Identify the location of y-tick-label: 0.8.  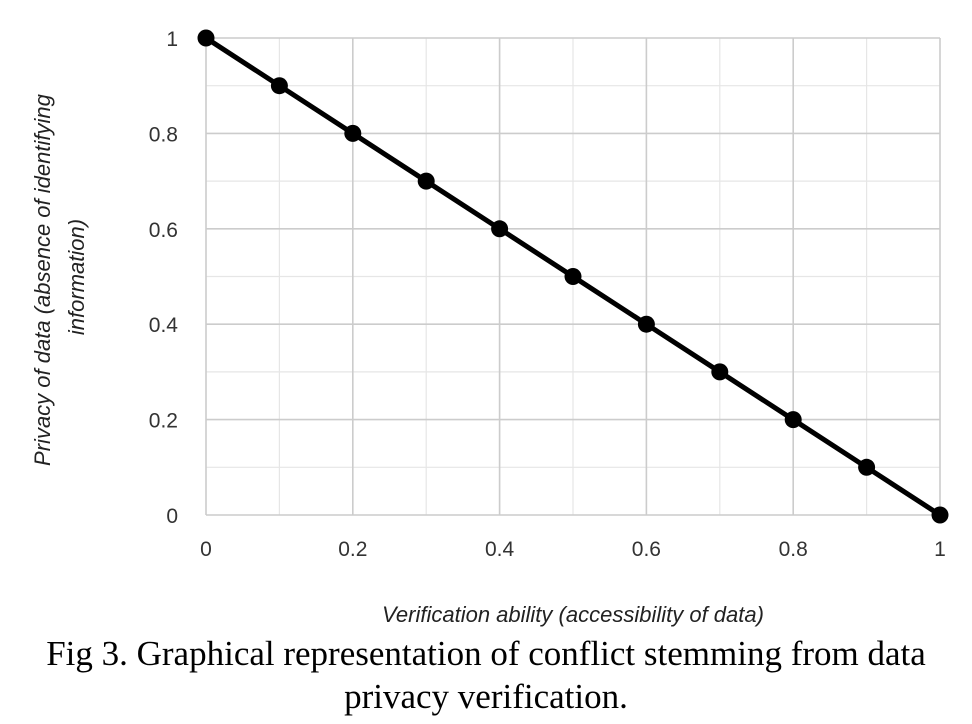
(163, 134).